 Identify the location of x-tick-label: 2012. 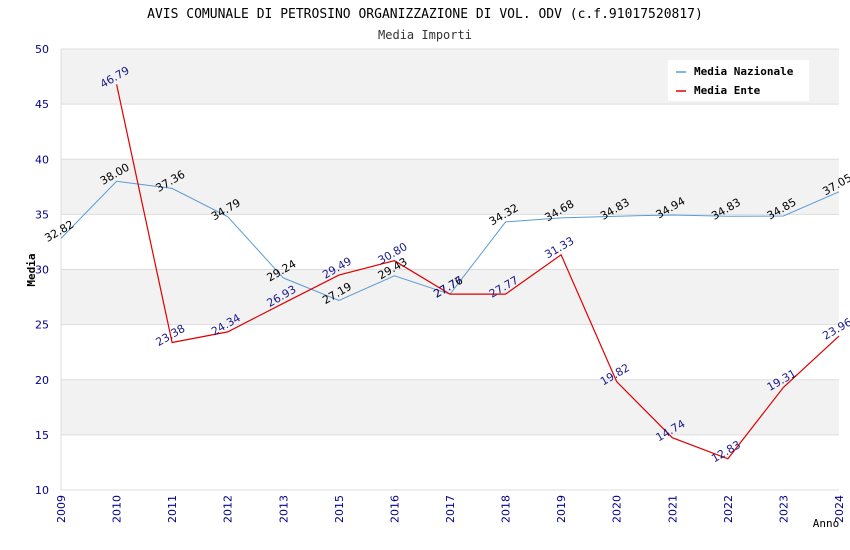
(228, 509).